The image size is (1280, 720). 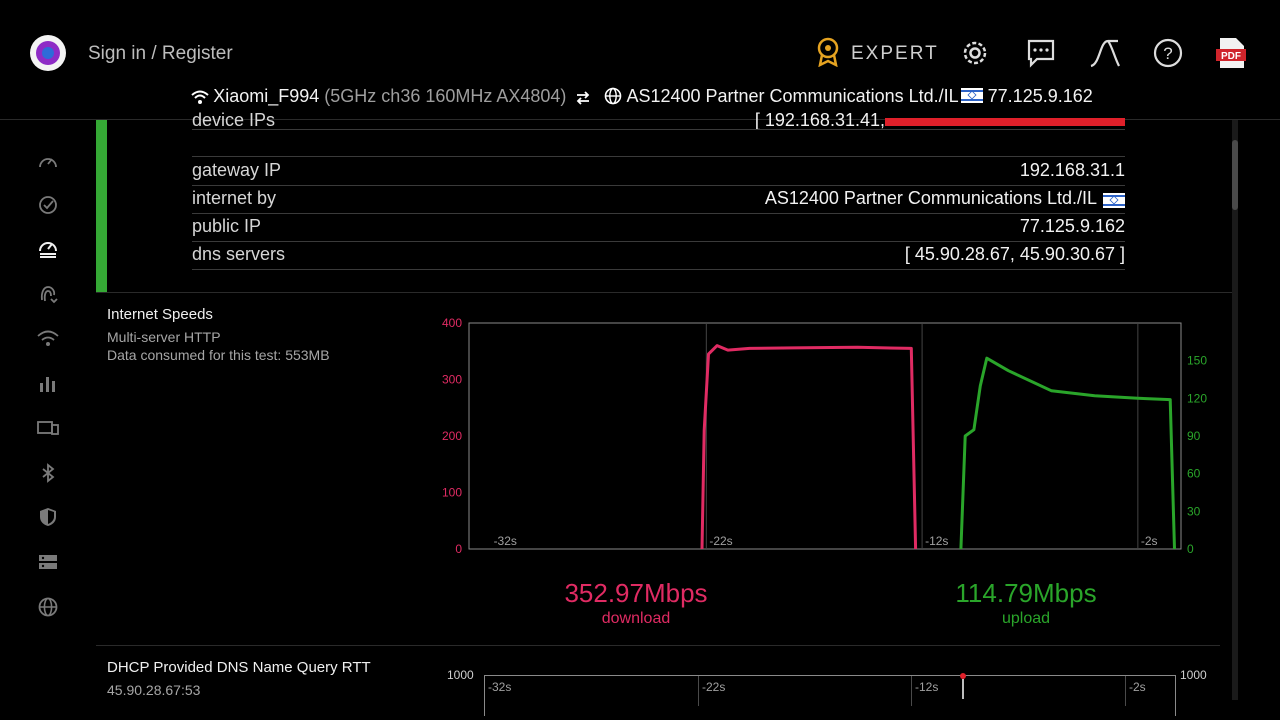 I want to click on globe-nav-icon, so click(x=48, y=607).